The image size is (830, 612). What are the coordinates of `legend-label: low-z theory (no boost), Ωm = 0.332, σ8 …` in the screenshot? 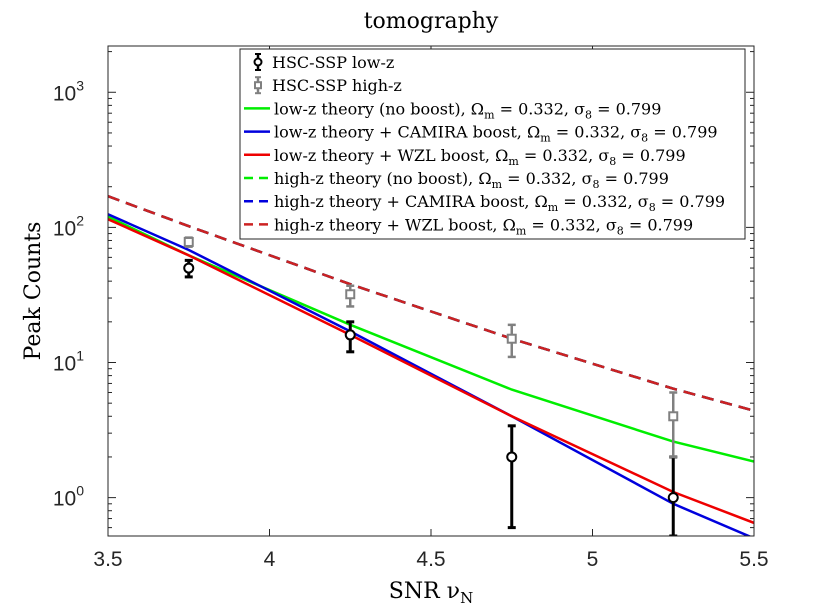 It's located at (467, 110).